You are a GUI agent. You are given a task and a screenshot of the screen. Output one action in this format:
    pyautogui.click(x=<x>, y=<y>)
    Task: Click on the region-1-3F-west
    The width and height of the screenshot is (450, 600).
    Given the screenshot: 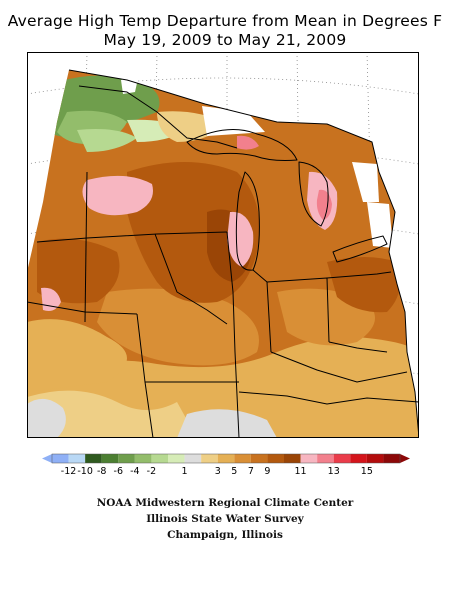 What is the action you would take?
    pyautogui.click(x=77, y=355)
    